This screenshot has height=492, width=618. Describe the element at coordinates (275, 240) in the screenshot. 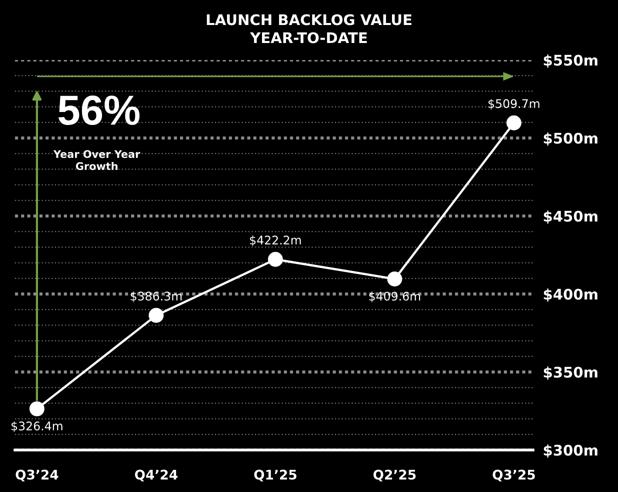

I see `data-label: $422.2m` at that location.